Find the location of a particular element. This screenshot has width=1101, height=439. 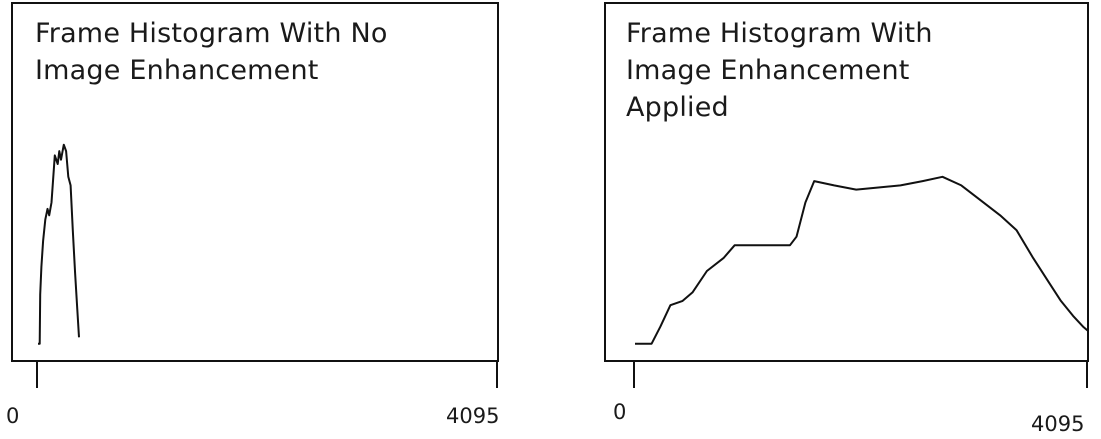

chart-title-line: Frame Histogram With No is located at coordinates (211, 33).